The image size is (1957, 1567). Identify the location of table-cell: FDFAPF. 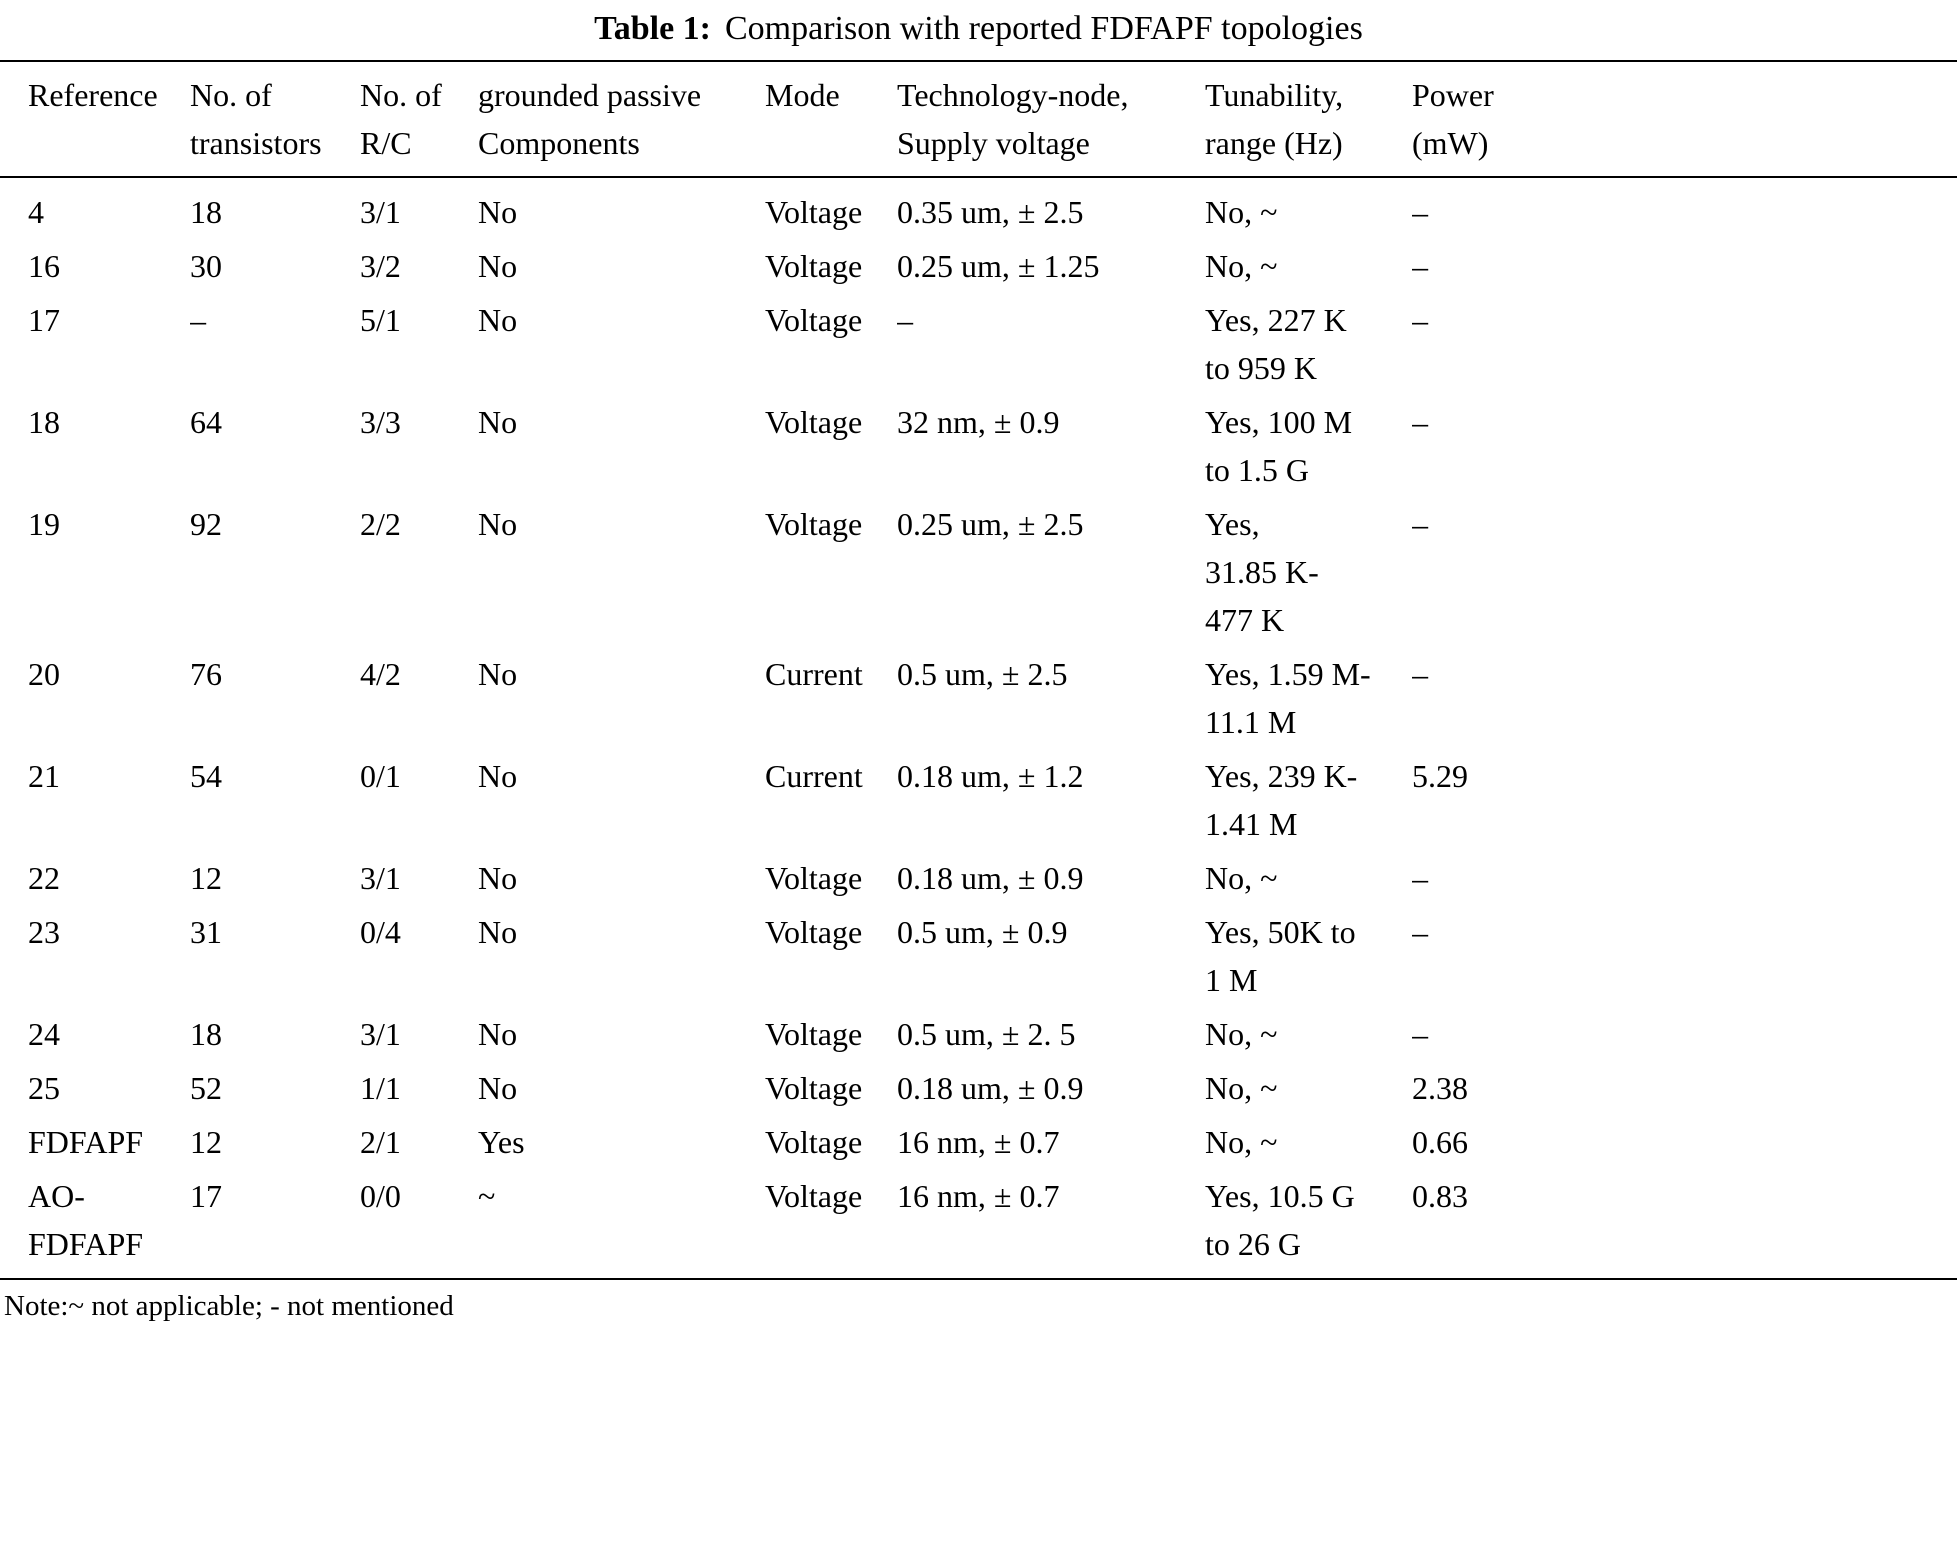
(86, 1142).